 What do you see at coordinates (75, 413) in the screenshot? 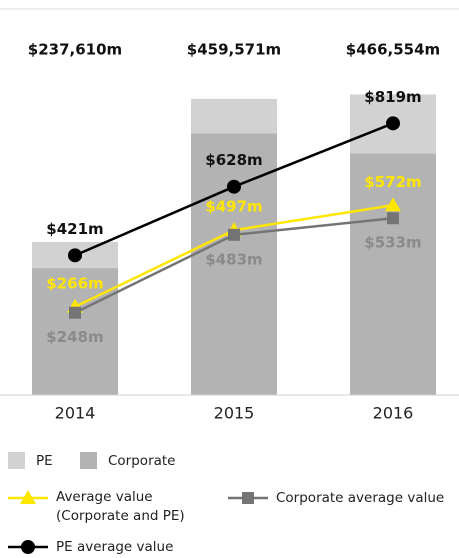
I see `x-tick-label: 2014` at bounding box center [75, 413].